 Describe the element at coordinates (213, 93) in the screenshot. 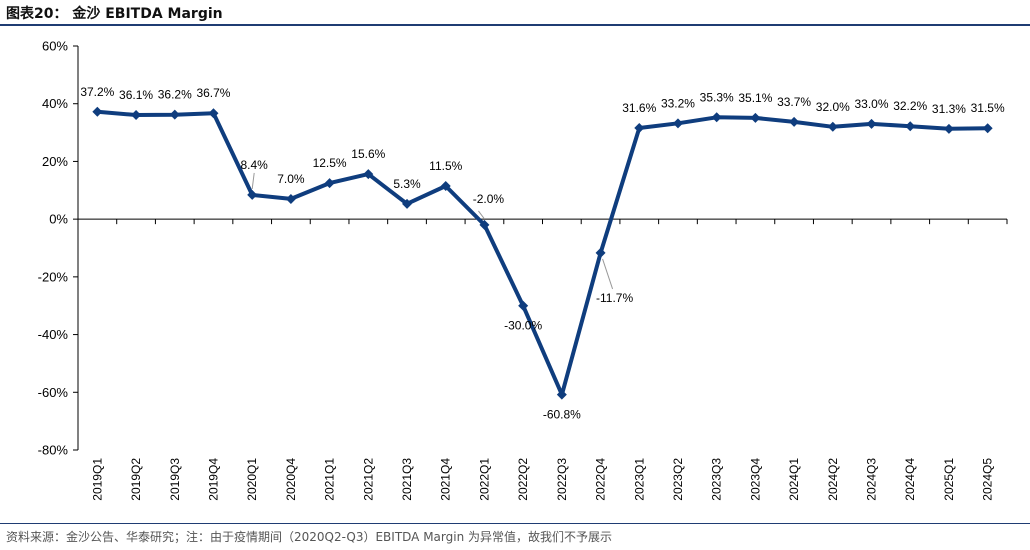

I see `data-label: 36.7%` at that location.